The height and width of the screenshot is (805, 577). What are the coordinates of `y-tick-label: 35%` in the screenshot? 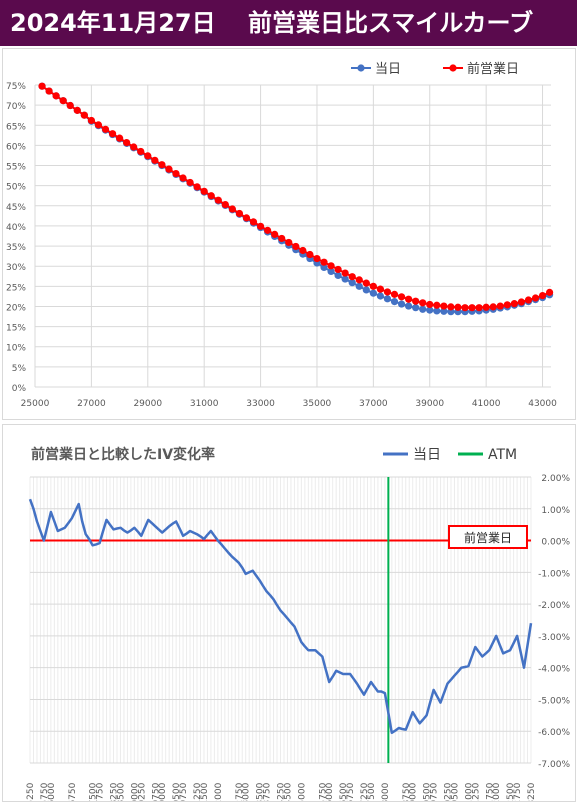 It's located at (16, 248).